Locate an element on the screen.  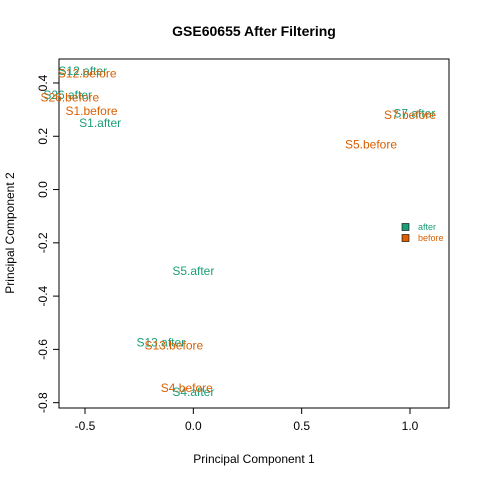
point-label-s4-before: S4.before is located at coordinates (187, 388).